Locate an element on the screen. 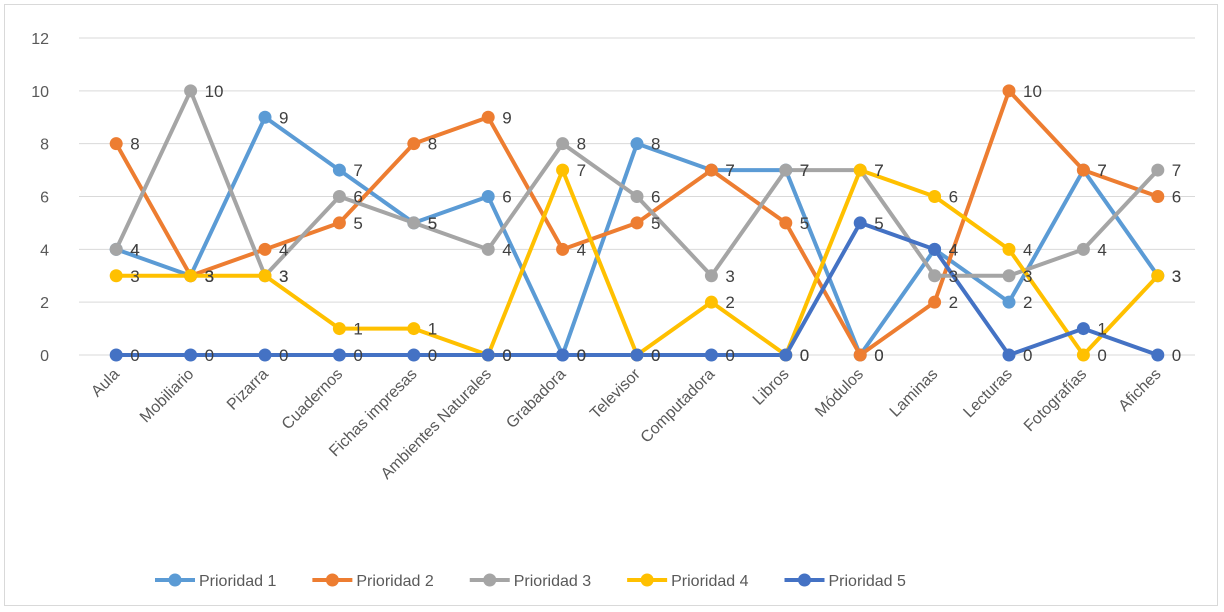  data-label: 9 is located at coordinates (506, 117).